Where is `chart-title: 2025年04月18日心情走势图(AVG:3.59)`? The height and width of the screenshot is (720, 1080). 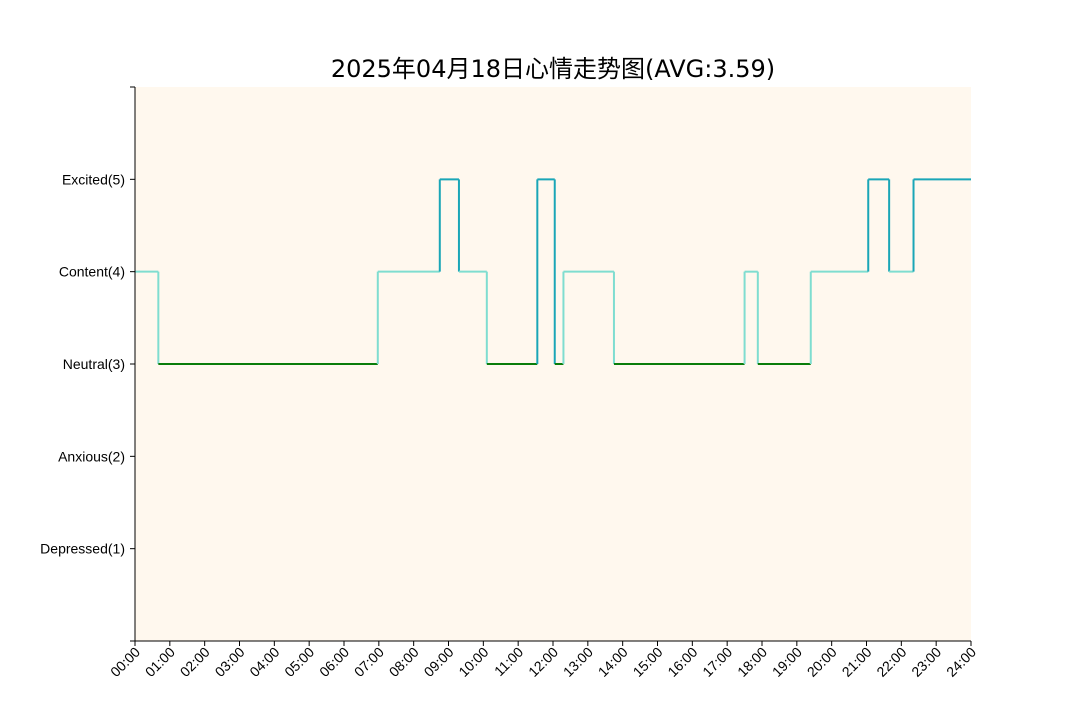 chart-title: 2025年04月18日心情走势图(AVG:3.59) is located at coordinates (553, 69).